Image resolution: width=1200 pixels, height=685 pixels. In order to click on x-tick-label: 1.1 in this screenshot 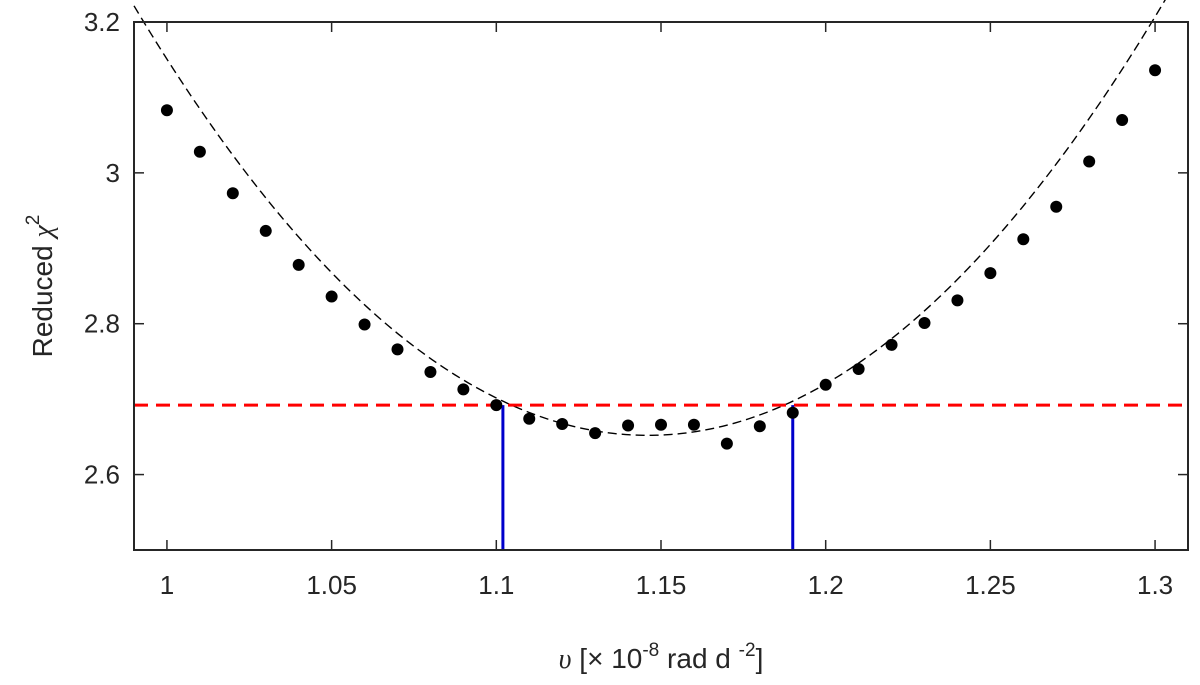, I will do `click(496, 585)`.